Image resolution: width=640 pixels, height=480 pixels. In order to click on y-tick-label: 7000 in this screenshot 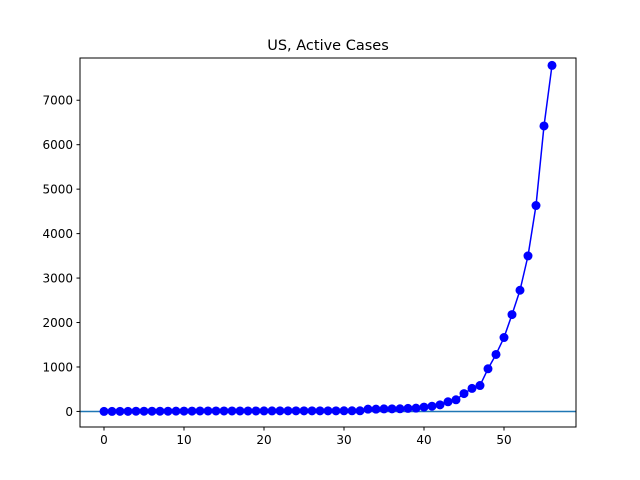, I will do `click(57, 101)`.